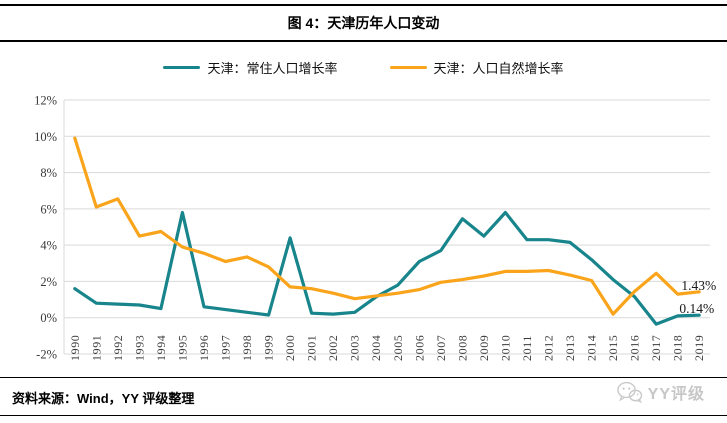 Image resolution: width=727 pixels, height=423 pixels. Describe the element at coordinates (182, 348) in the screenshot. I see `x-tick-label: 1995` at that location.